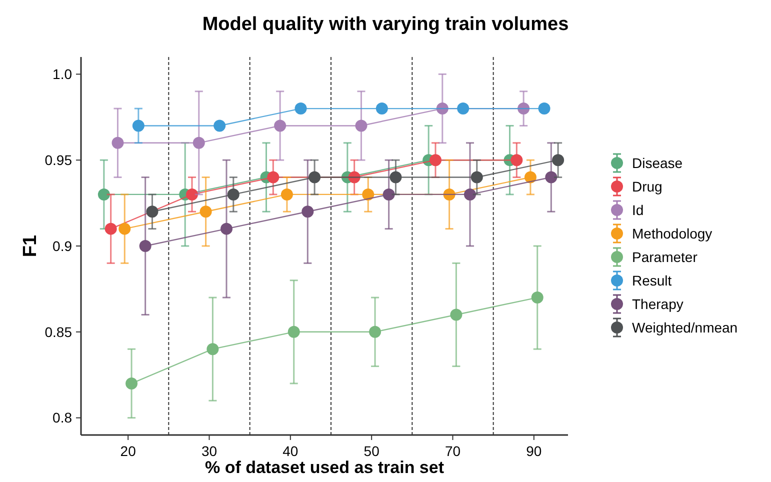  What do you see at coordinates (62, 418) in the screenshot?
I see `y-tick-label: 0.8` at bounding box center [62, 418].